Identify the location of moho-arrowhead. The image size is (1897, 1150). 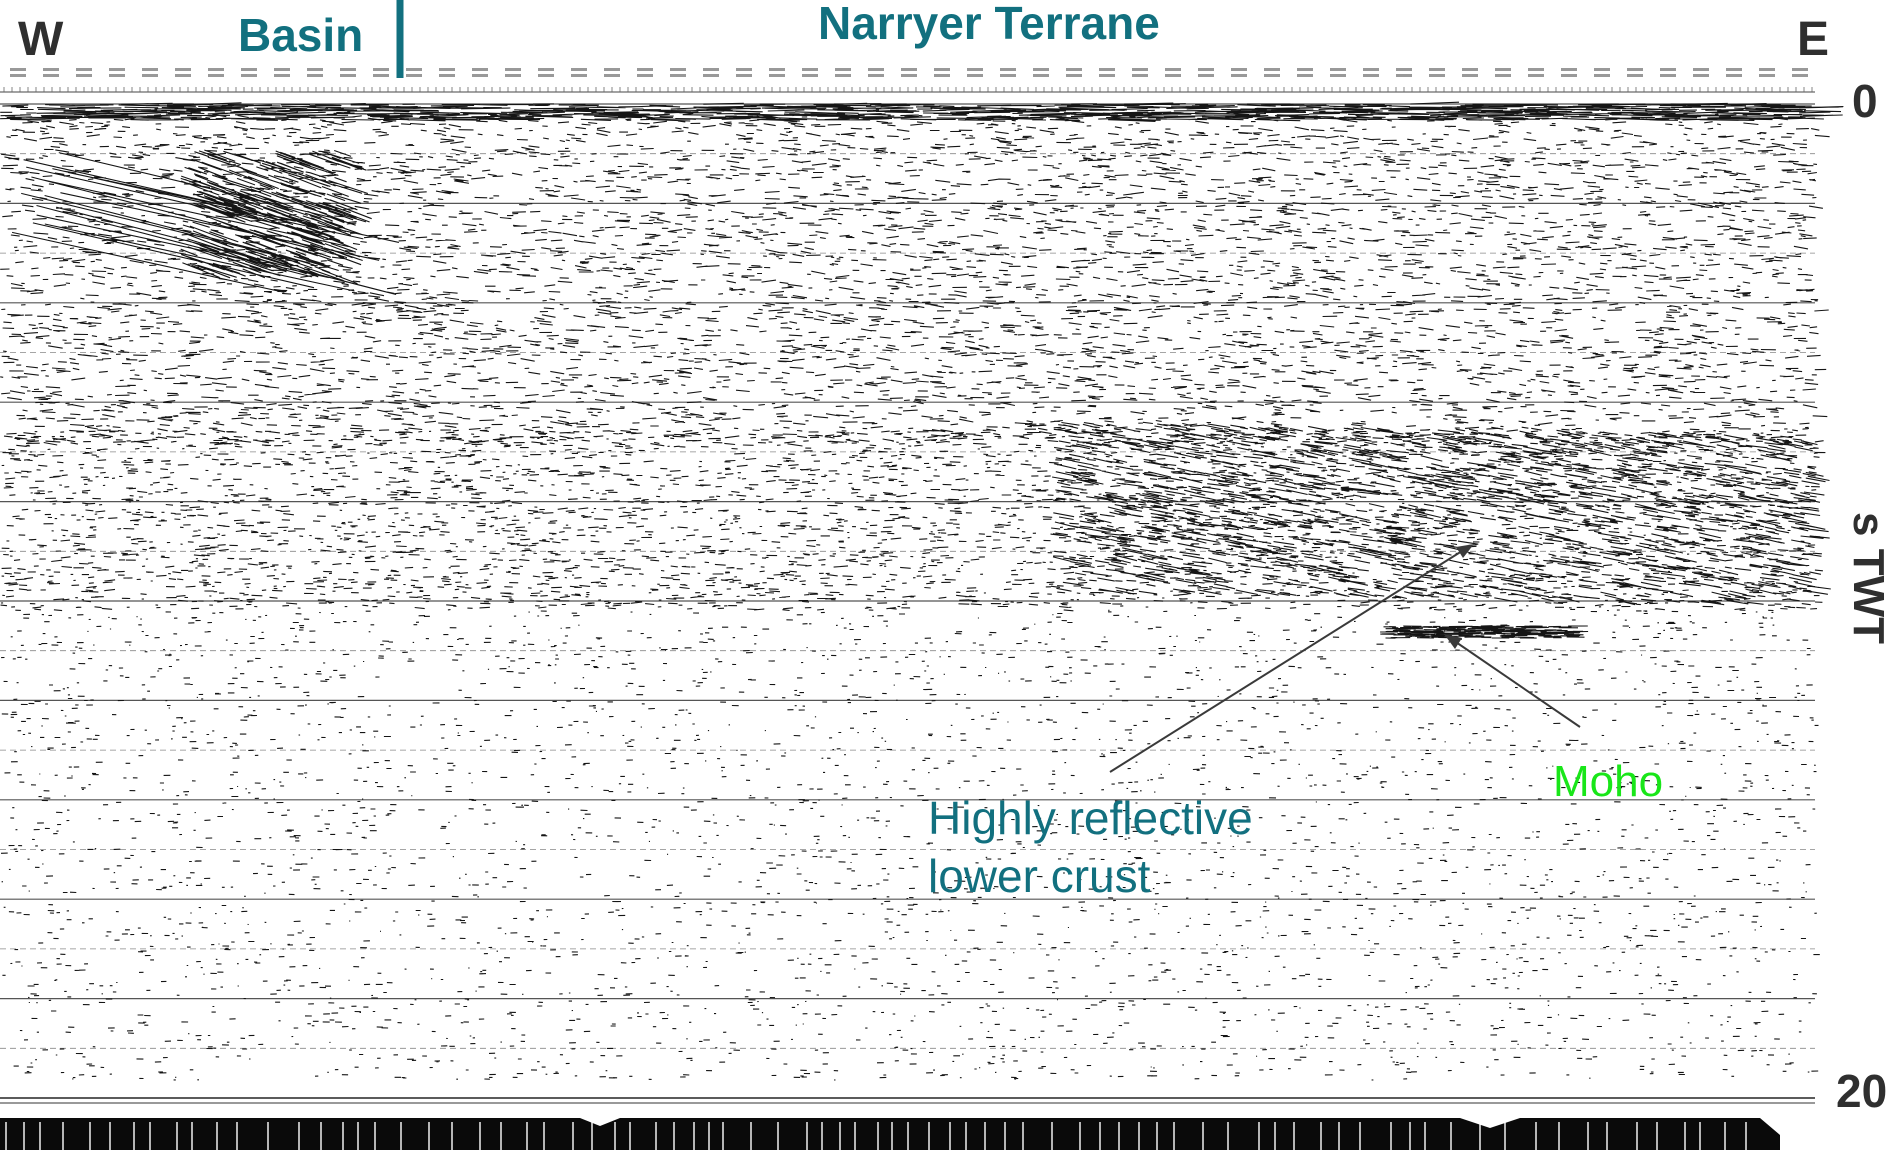
(1453, 641).